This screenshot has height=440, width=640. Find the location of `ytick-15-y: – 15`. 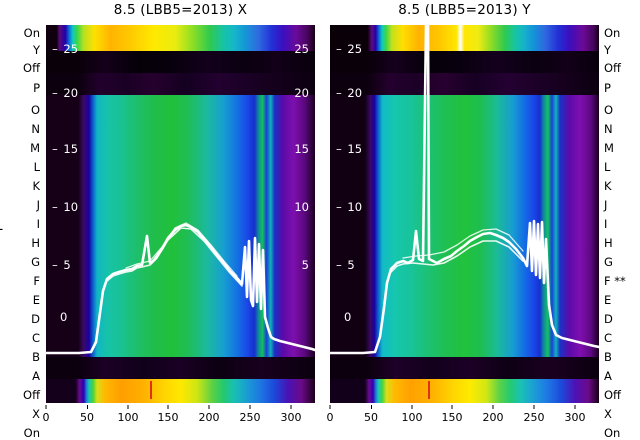

ytick-15-y: – 15 is located at coordinates (349, 149).